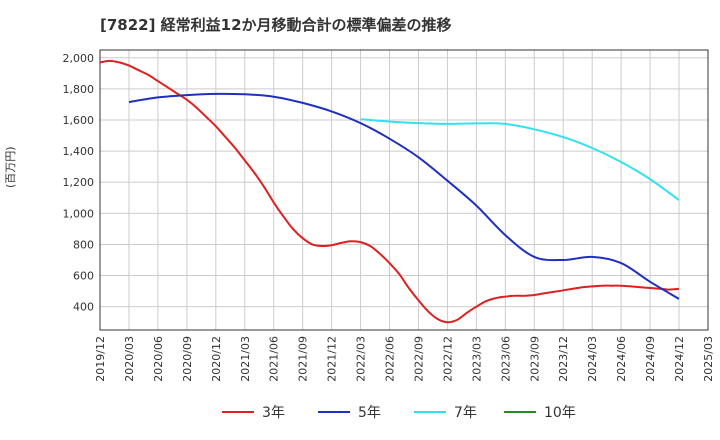  I want to click on x-tick-label: 2021/06, so click(274, 359).